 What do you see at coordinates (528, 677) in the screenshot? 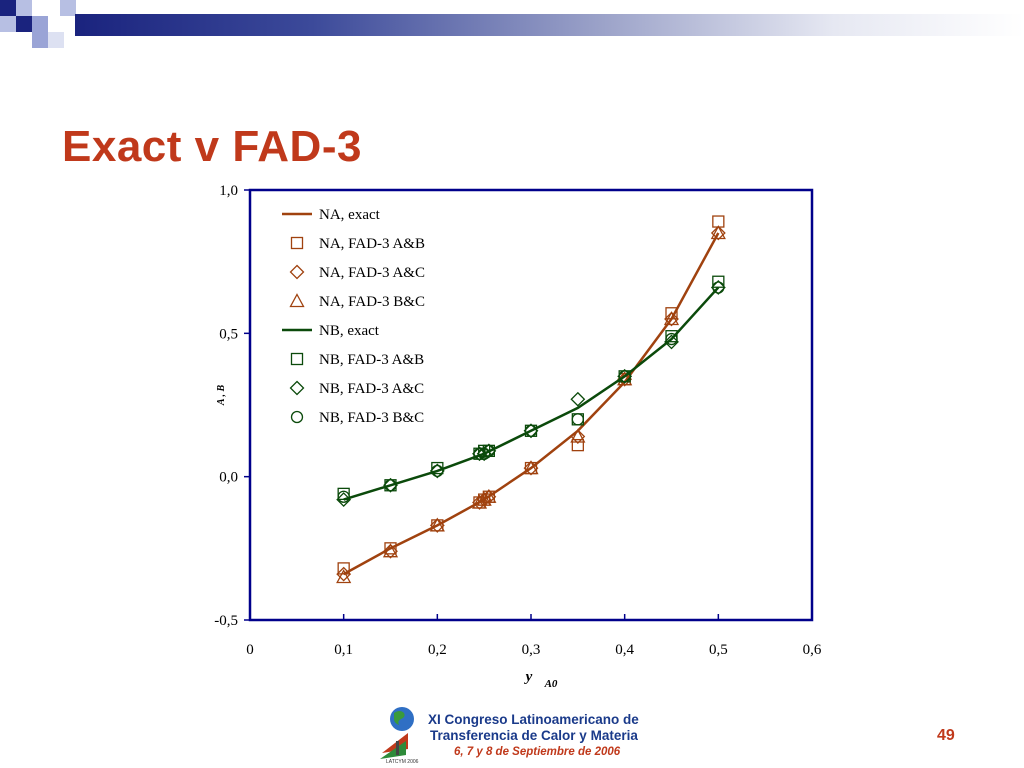
I see `x-axis-label: y` at bounding box center [528, 677].